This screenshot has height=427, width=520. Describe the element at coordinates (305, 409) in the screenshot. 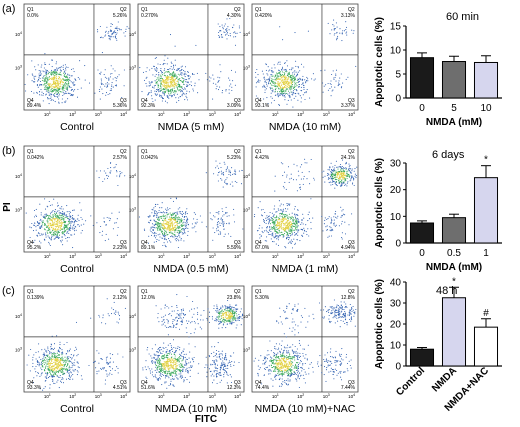

I see `condition-label: NMDA (10 mM)+NAC` at that location.